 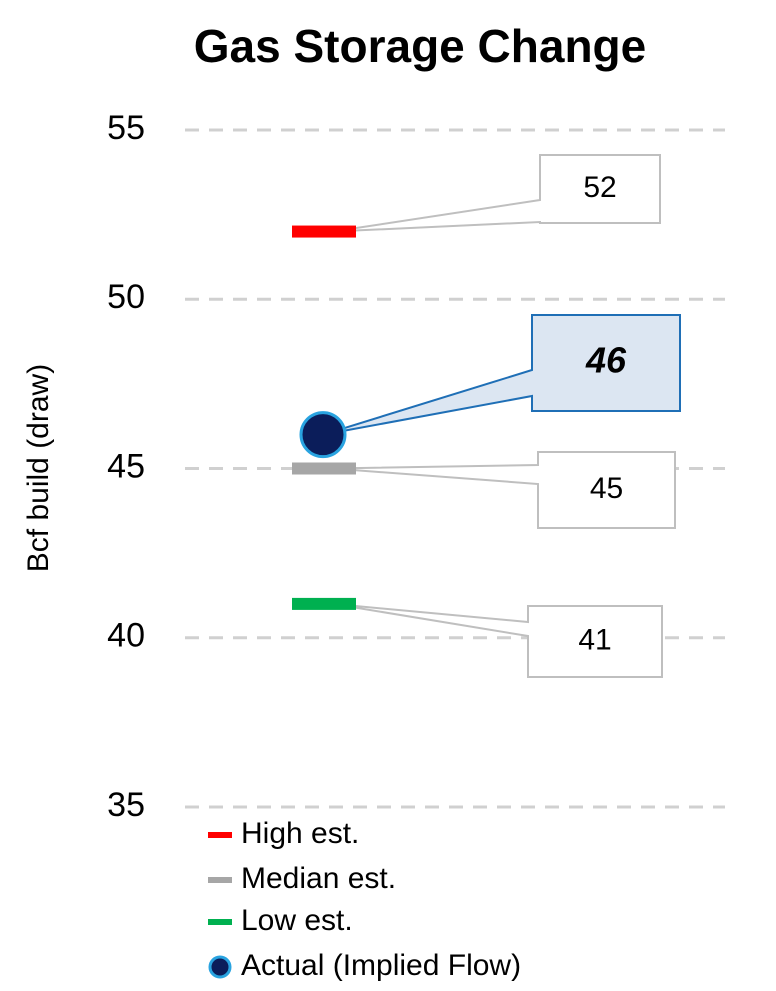 What do you see at coordinates (38, 468) in the screenshot?
I see `y-axis-label: Bcf build (draw)` at bounding box center [38, 468].